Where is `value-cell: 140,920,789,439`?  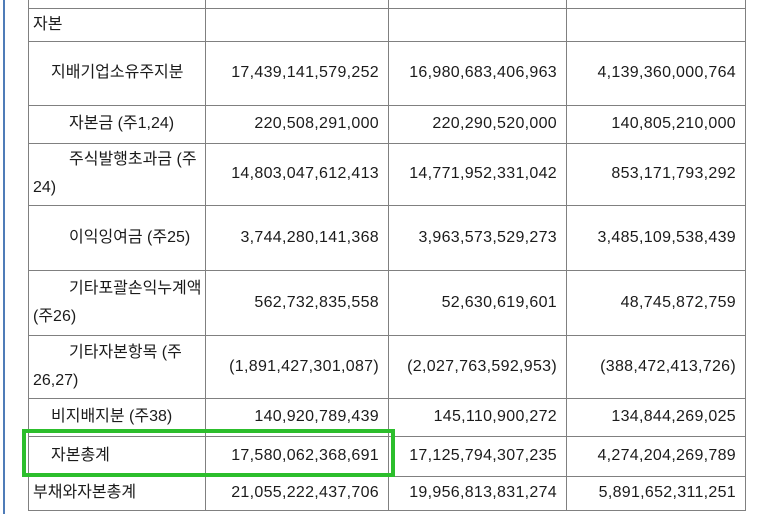
value-cell: 140,920,789,439 is located at coordinates (297, 417).